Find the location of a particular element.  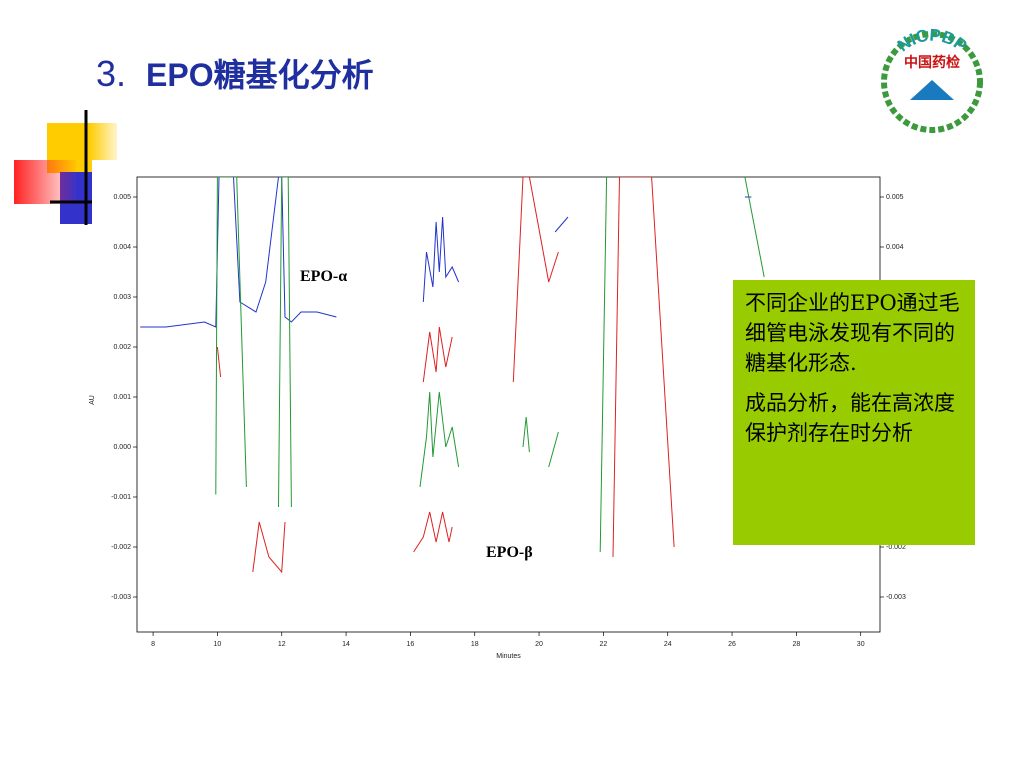

title: EPO糖基化分析 is located at coordinates (260, 75).